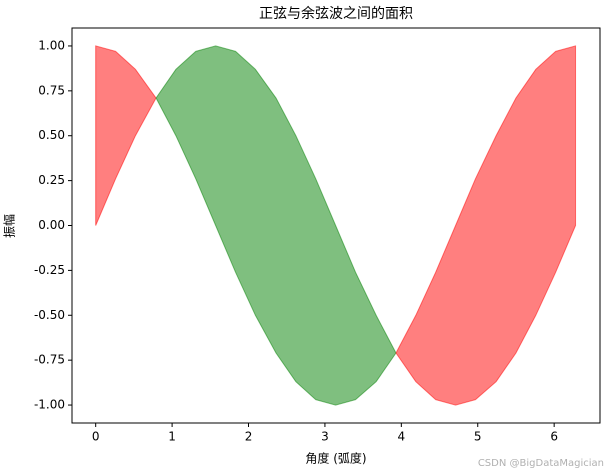 This screenshot has height=472, width=610. What do you see at coordinates (478, 437) in the screenshot?
I see `x-tick-label: 5` at bounding box center [478, 437].